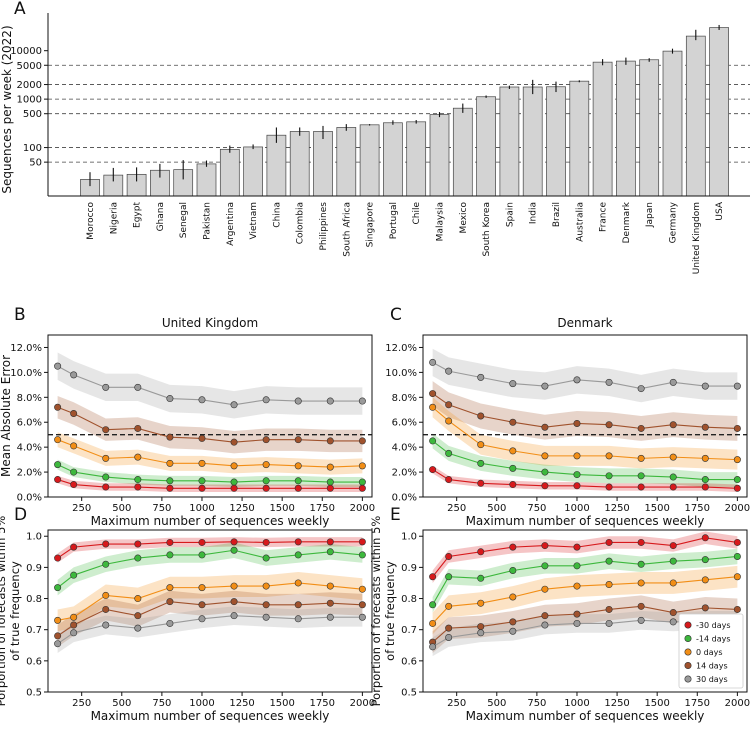 Image resolution: width=750 pixels, height=749 pixels. Describe the element at coordinates (404, 448) in the screenshot. I see `y-tick-label: 4.0%` at that location.